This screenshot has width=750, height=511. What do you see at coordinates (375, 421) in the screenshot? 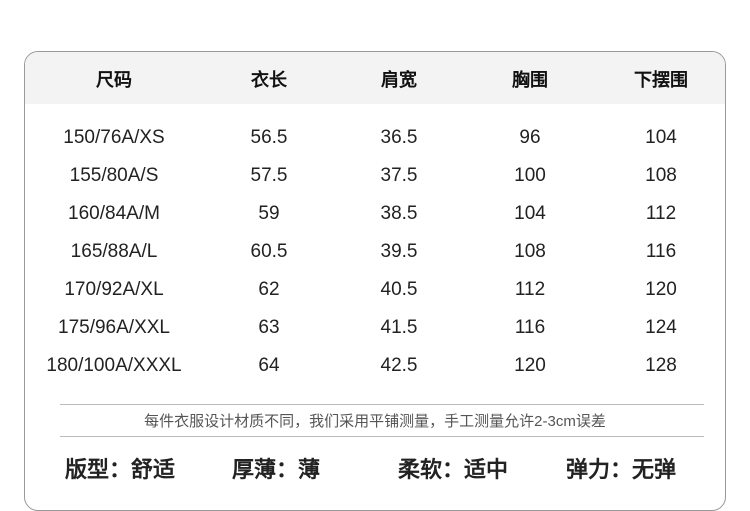
I see `measurement-note: 每件衣服设计材质不同，我们采用平铺测量，手工测量允许2-3cm误差` at bounding box center [375, 421].